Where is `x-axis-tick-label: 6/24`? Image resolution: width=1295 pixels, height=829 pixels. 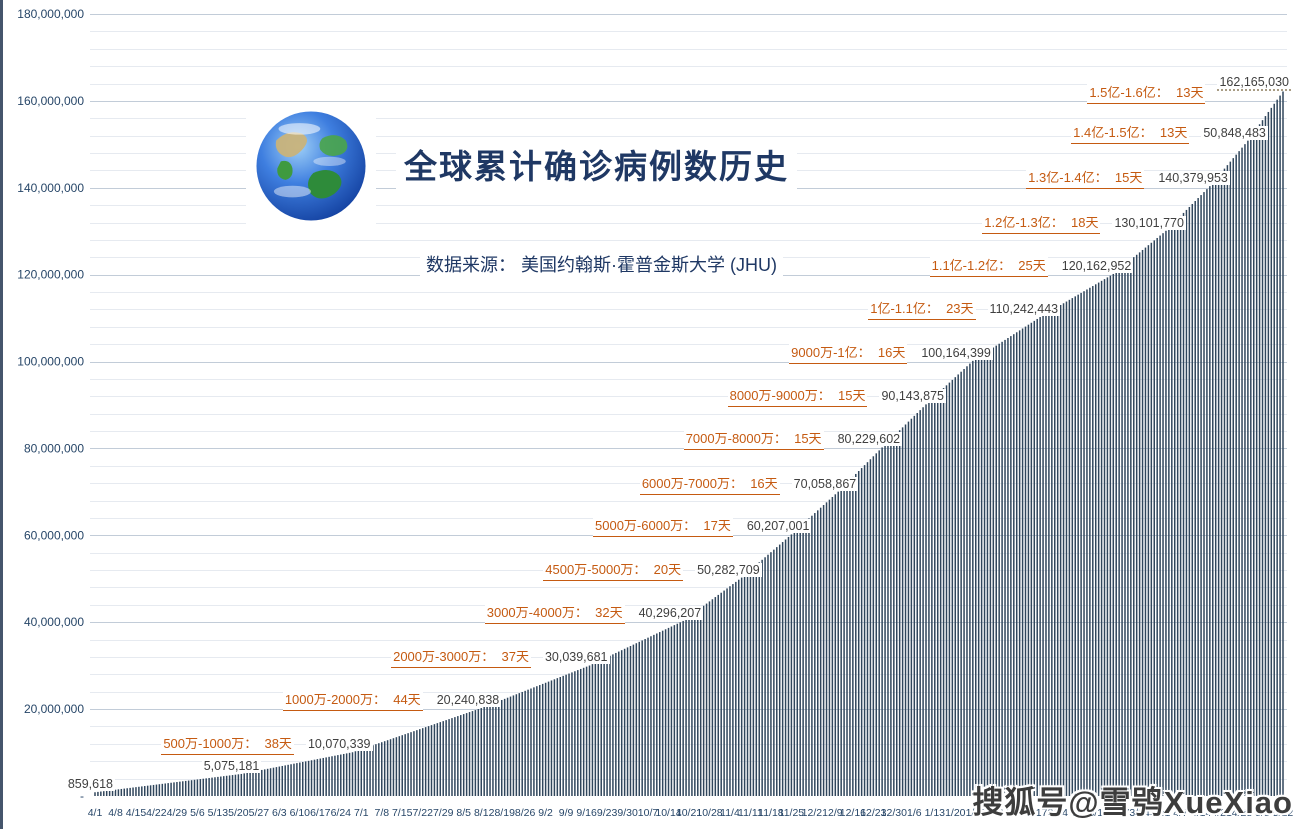 x-axis-tick-label: 6/24 is located at coordinates (341, 813).